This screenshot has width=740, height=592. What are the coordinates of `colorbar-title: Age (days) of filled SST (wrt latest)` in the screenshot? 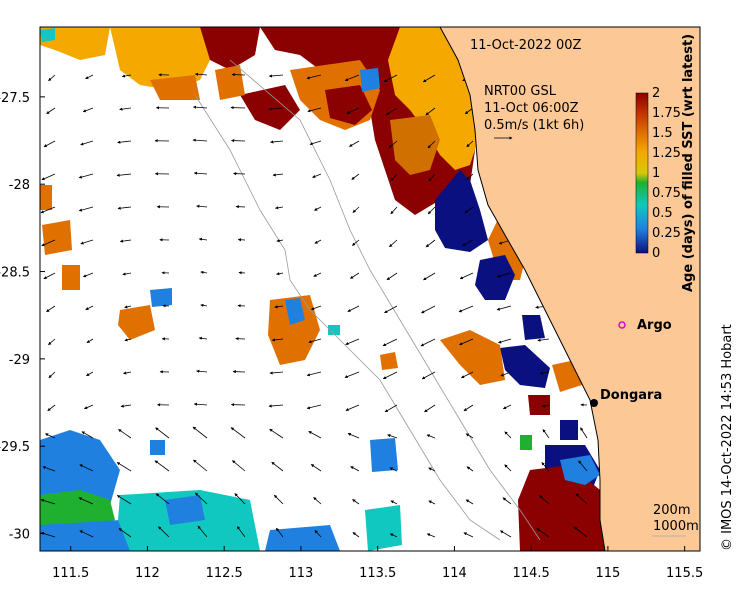 It's located at (688, 163).